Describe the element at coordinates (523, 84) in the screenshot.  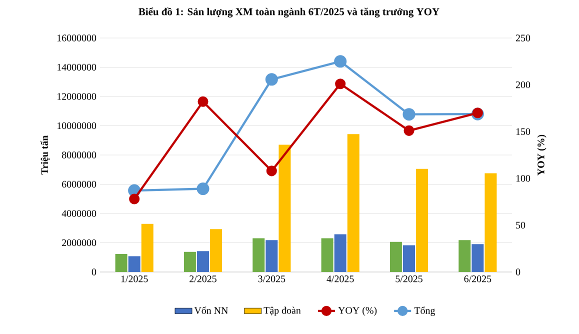
I see `y2-tick-label: 200` at that location.